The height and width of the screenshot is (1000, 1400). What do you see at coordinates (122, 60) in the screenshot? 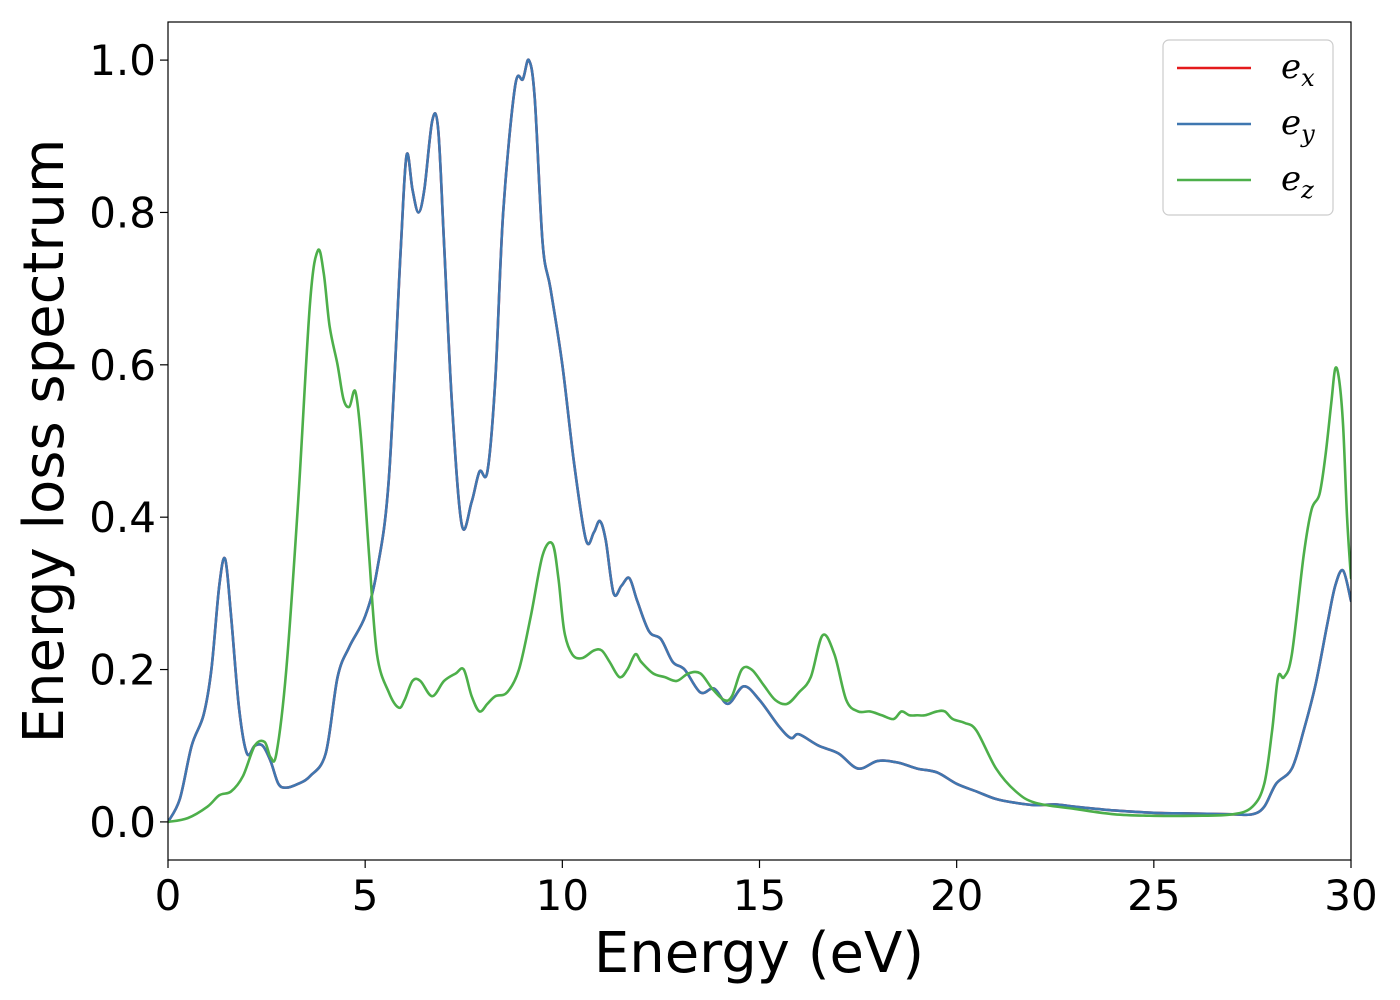
I see `y-tick-label: 1.0` at bounding box center [122, 60].